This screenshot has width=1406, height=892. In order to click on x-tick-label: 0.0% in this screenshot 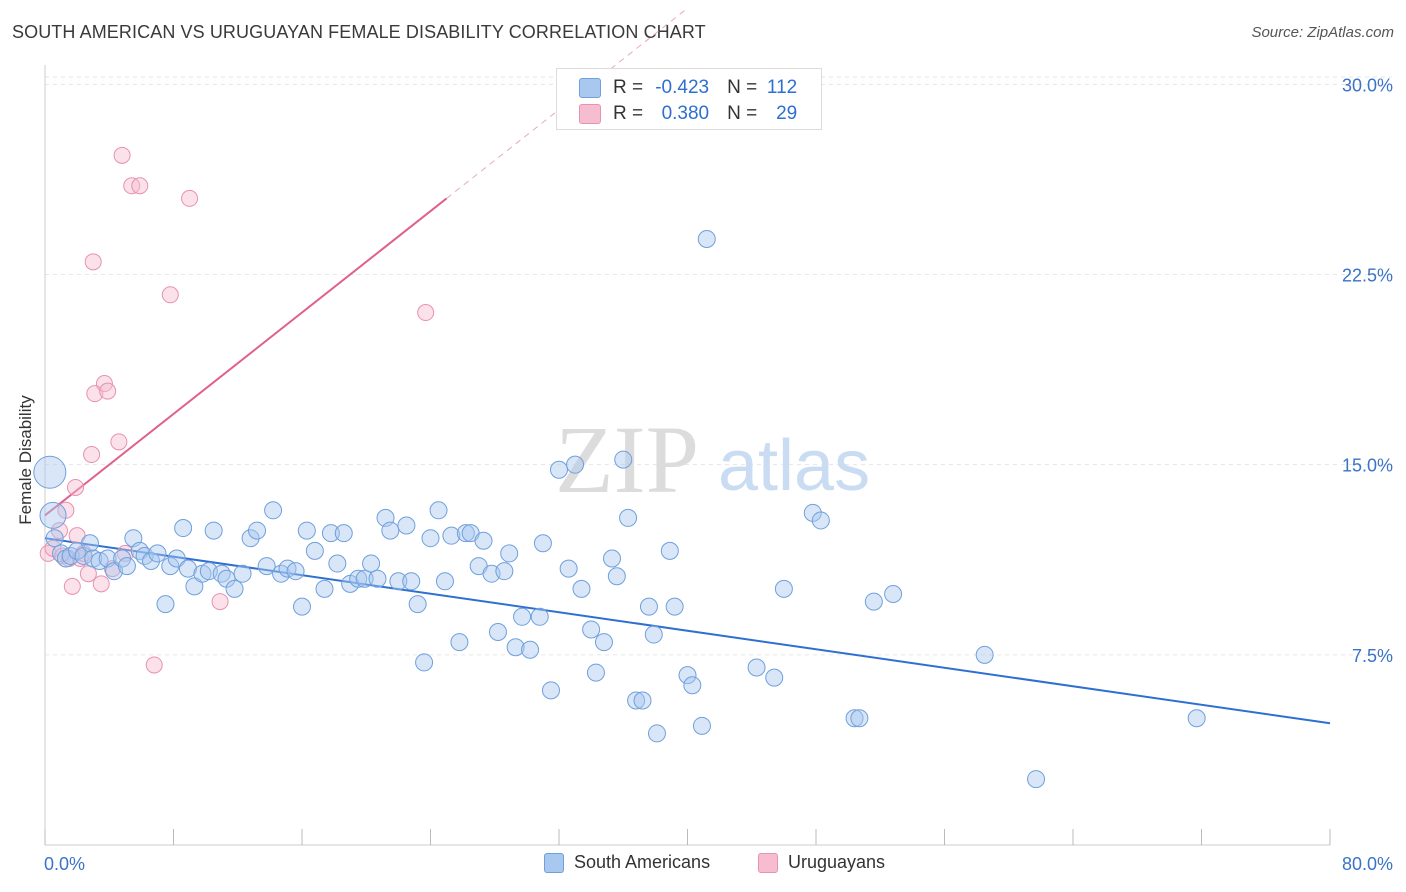, I will do `click(64, 864)`.